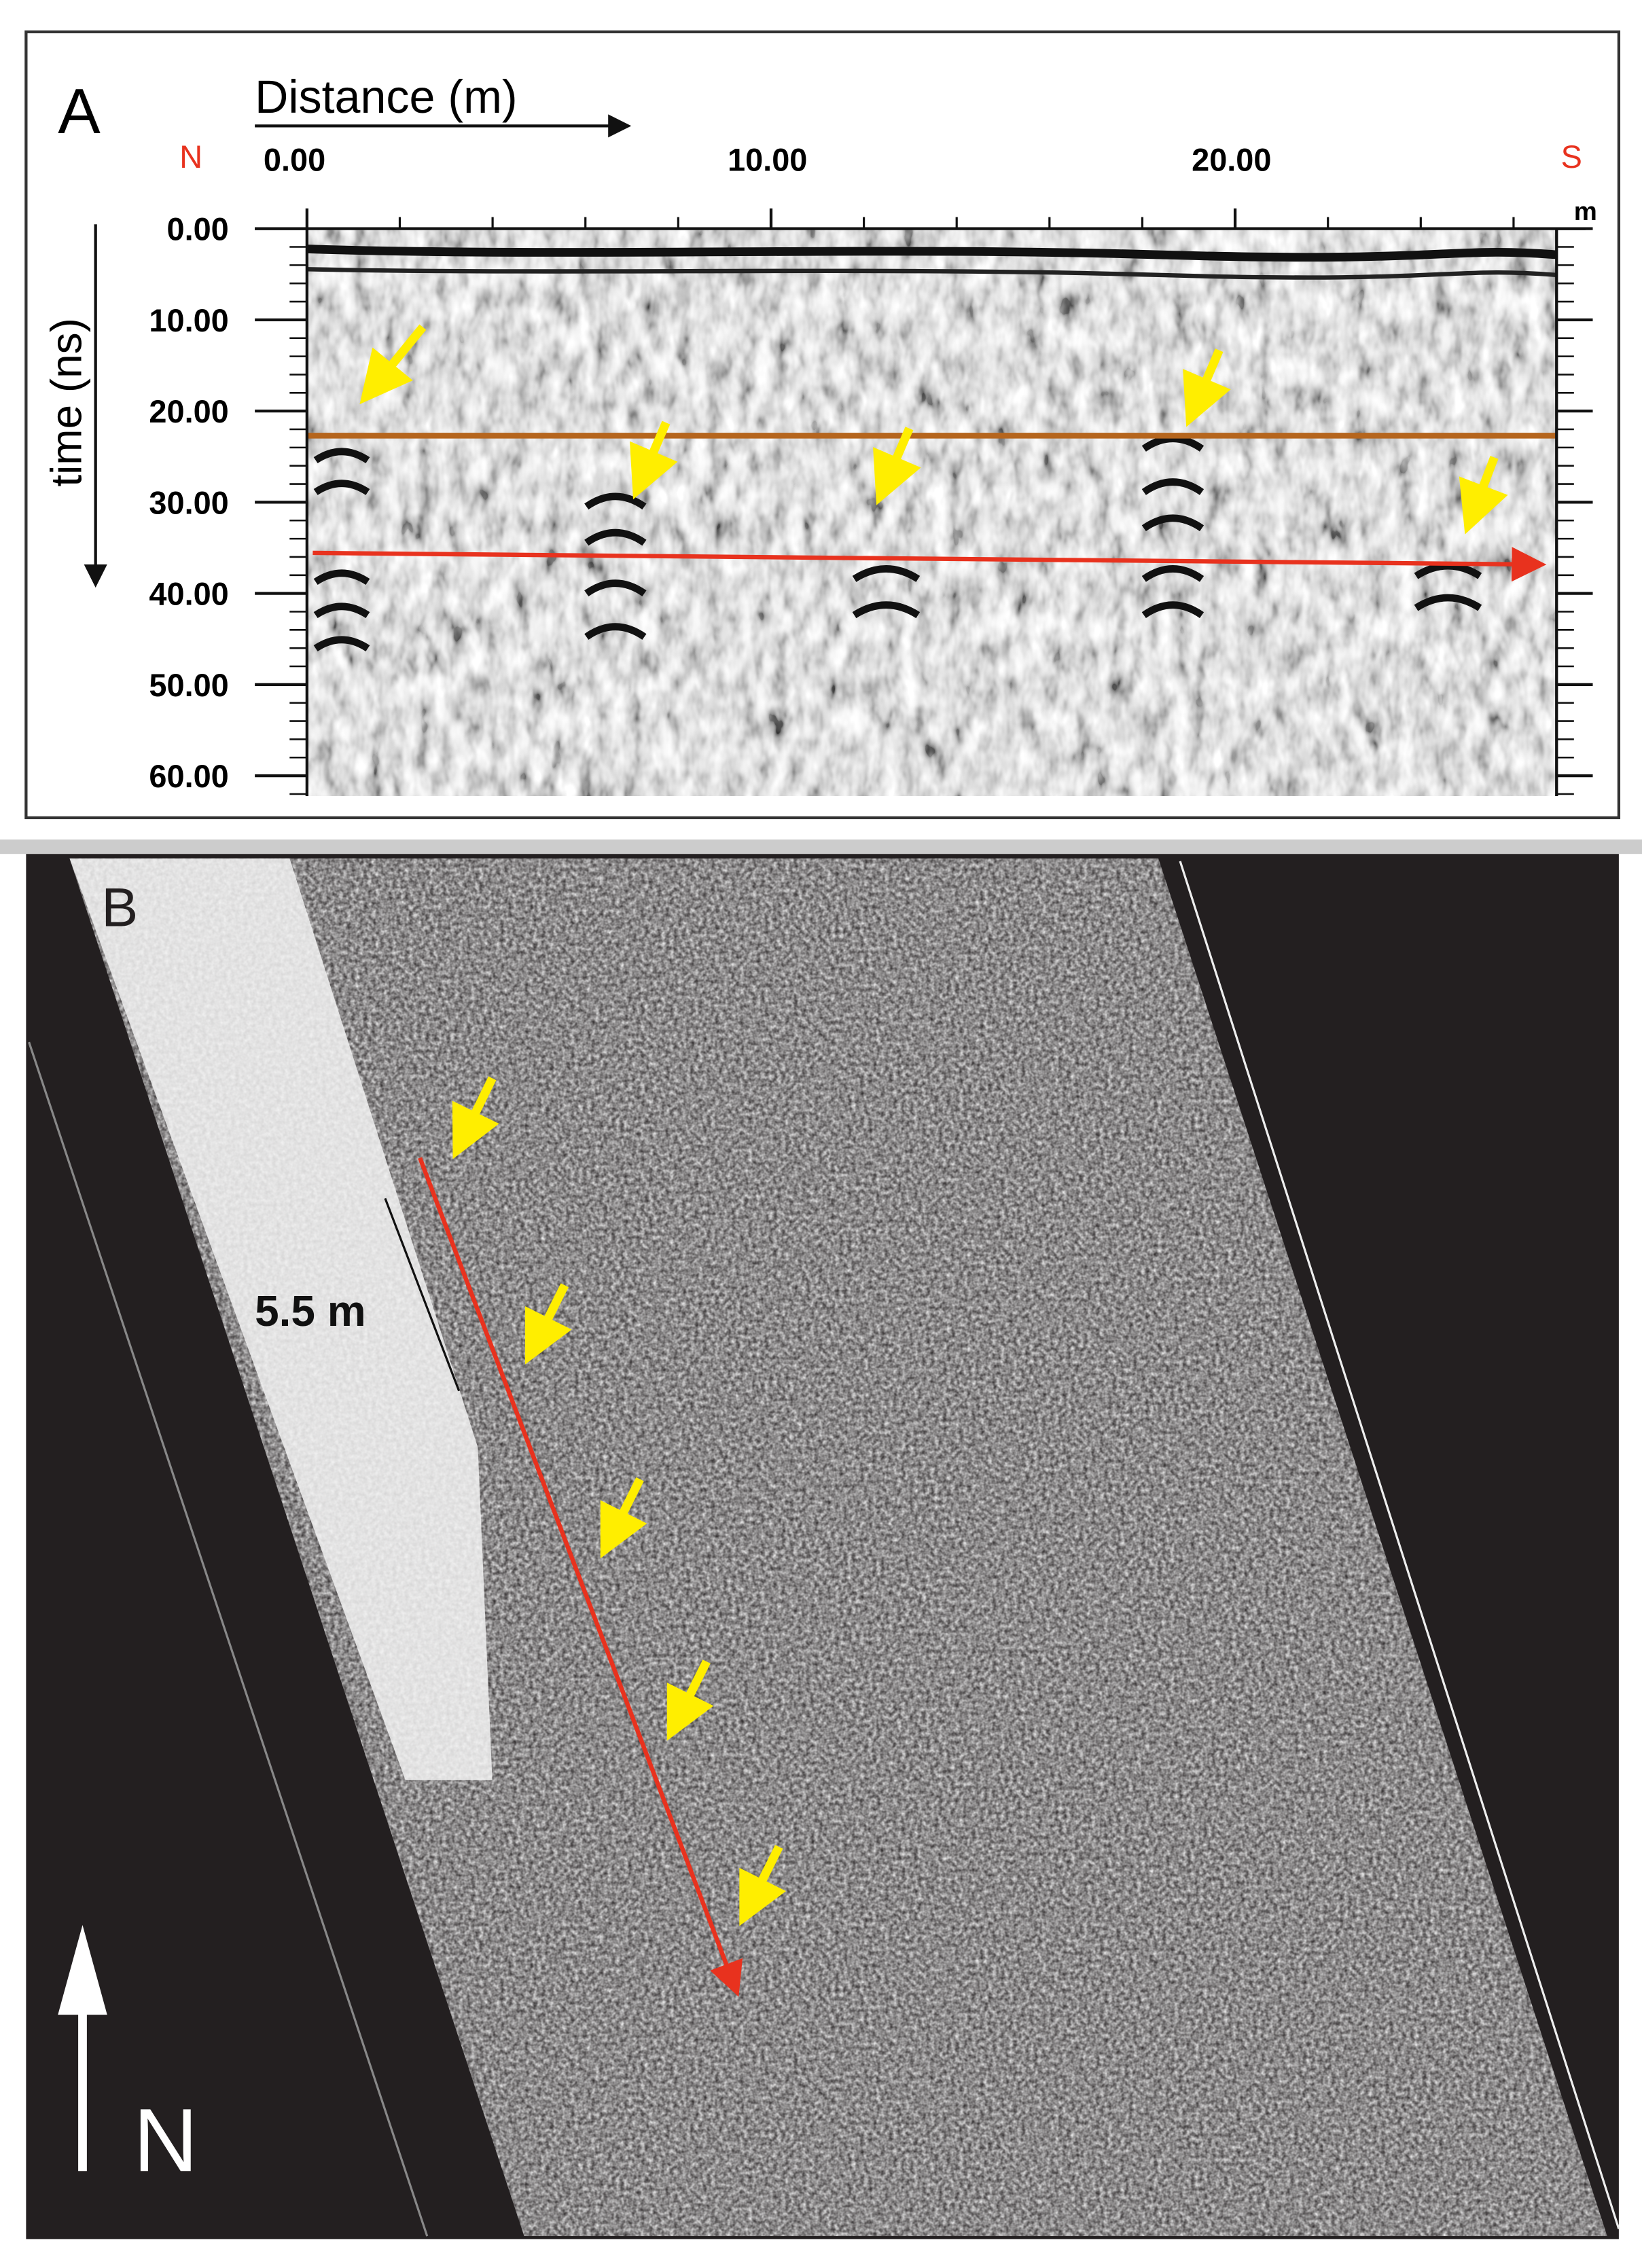 Image resolution: width=1642 pixels, height=2268 pixels. What do you see at coordinates (386, 97) in the screenshot?
I see `x-axis-label: Distance (m)` at bounding box center [386, 97].